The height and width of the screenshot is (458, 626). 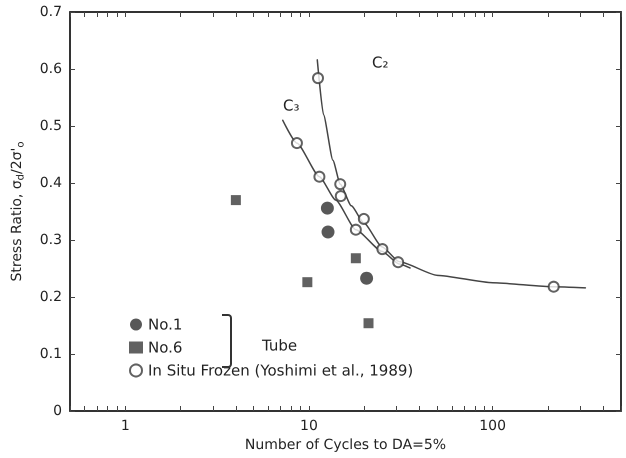 I want to click on x-tick-label: 100, so click(x=492, y=426).